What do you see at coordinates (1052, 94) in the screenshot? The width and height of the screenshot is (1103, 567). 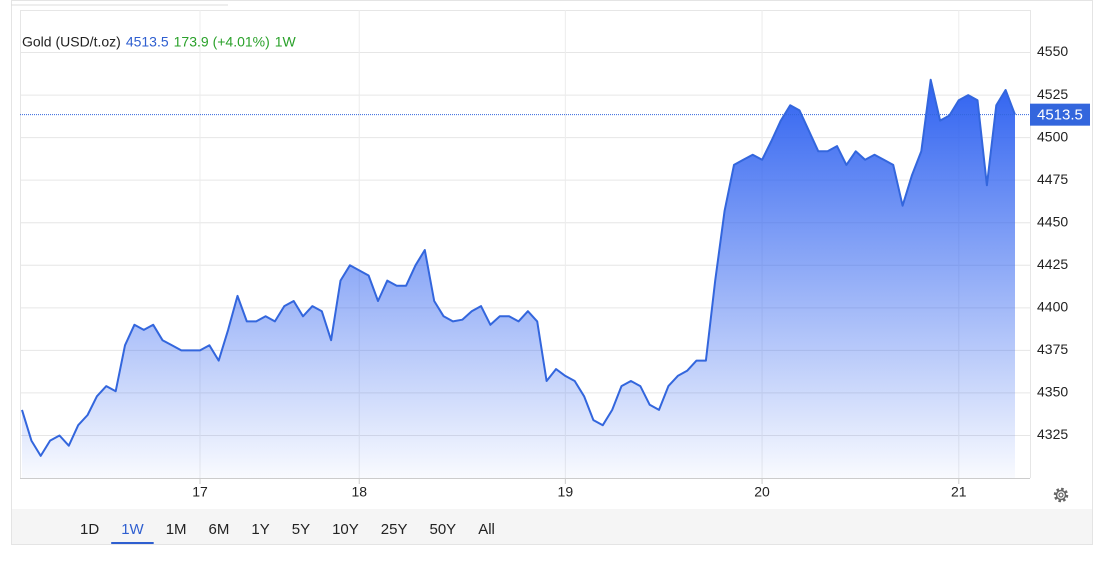 I see `y-tick-label: 4525` at bounding box center [1052, 94].